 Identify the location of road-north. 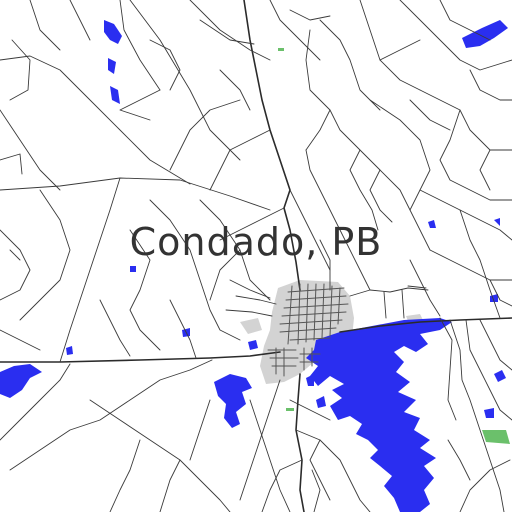
(272, 145).